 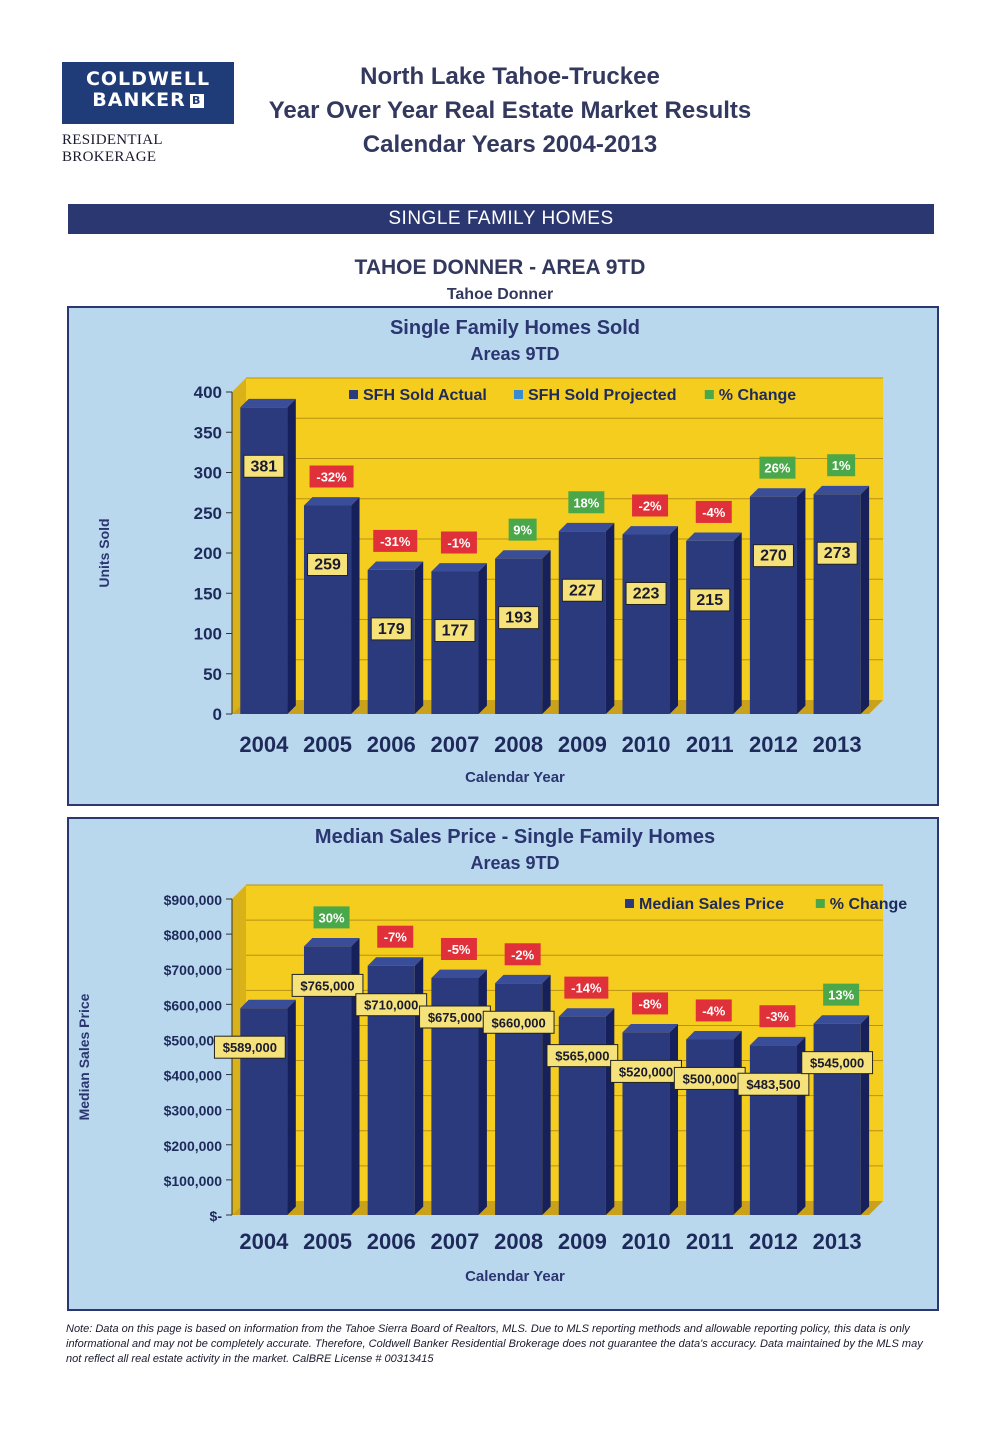 What do you see at coordinates (510, 144) in the screenshot?
I see `title-line3: Calendar Years 2004-2013` at bounding box center [510, 144].